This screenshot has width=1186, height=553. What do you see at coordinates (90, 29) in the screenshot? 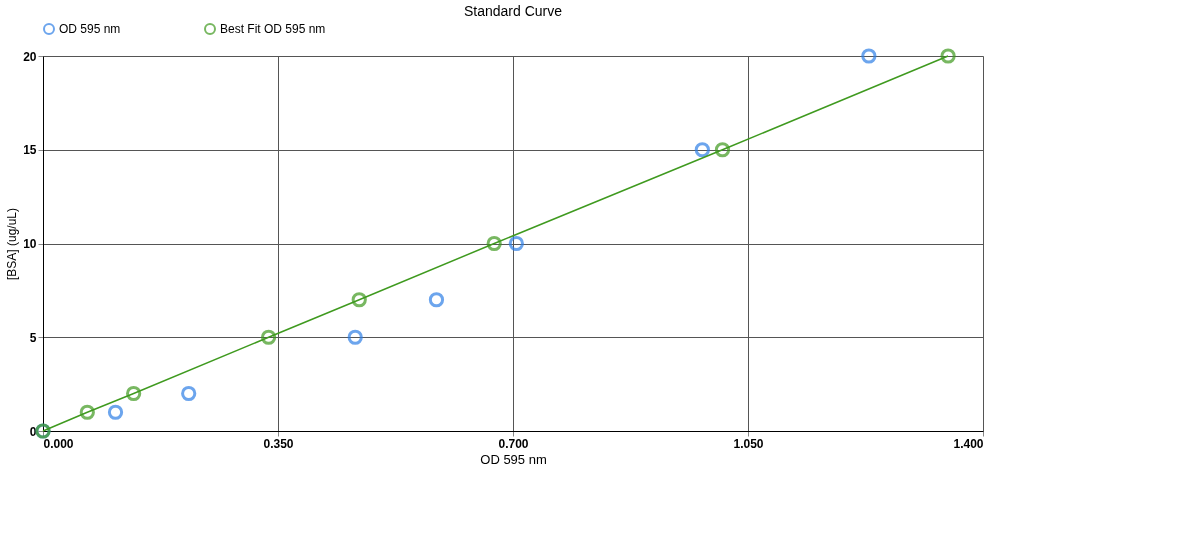
I see `legend-label: OD 595 nm` at bounding box center [90, 29].